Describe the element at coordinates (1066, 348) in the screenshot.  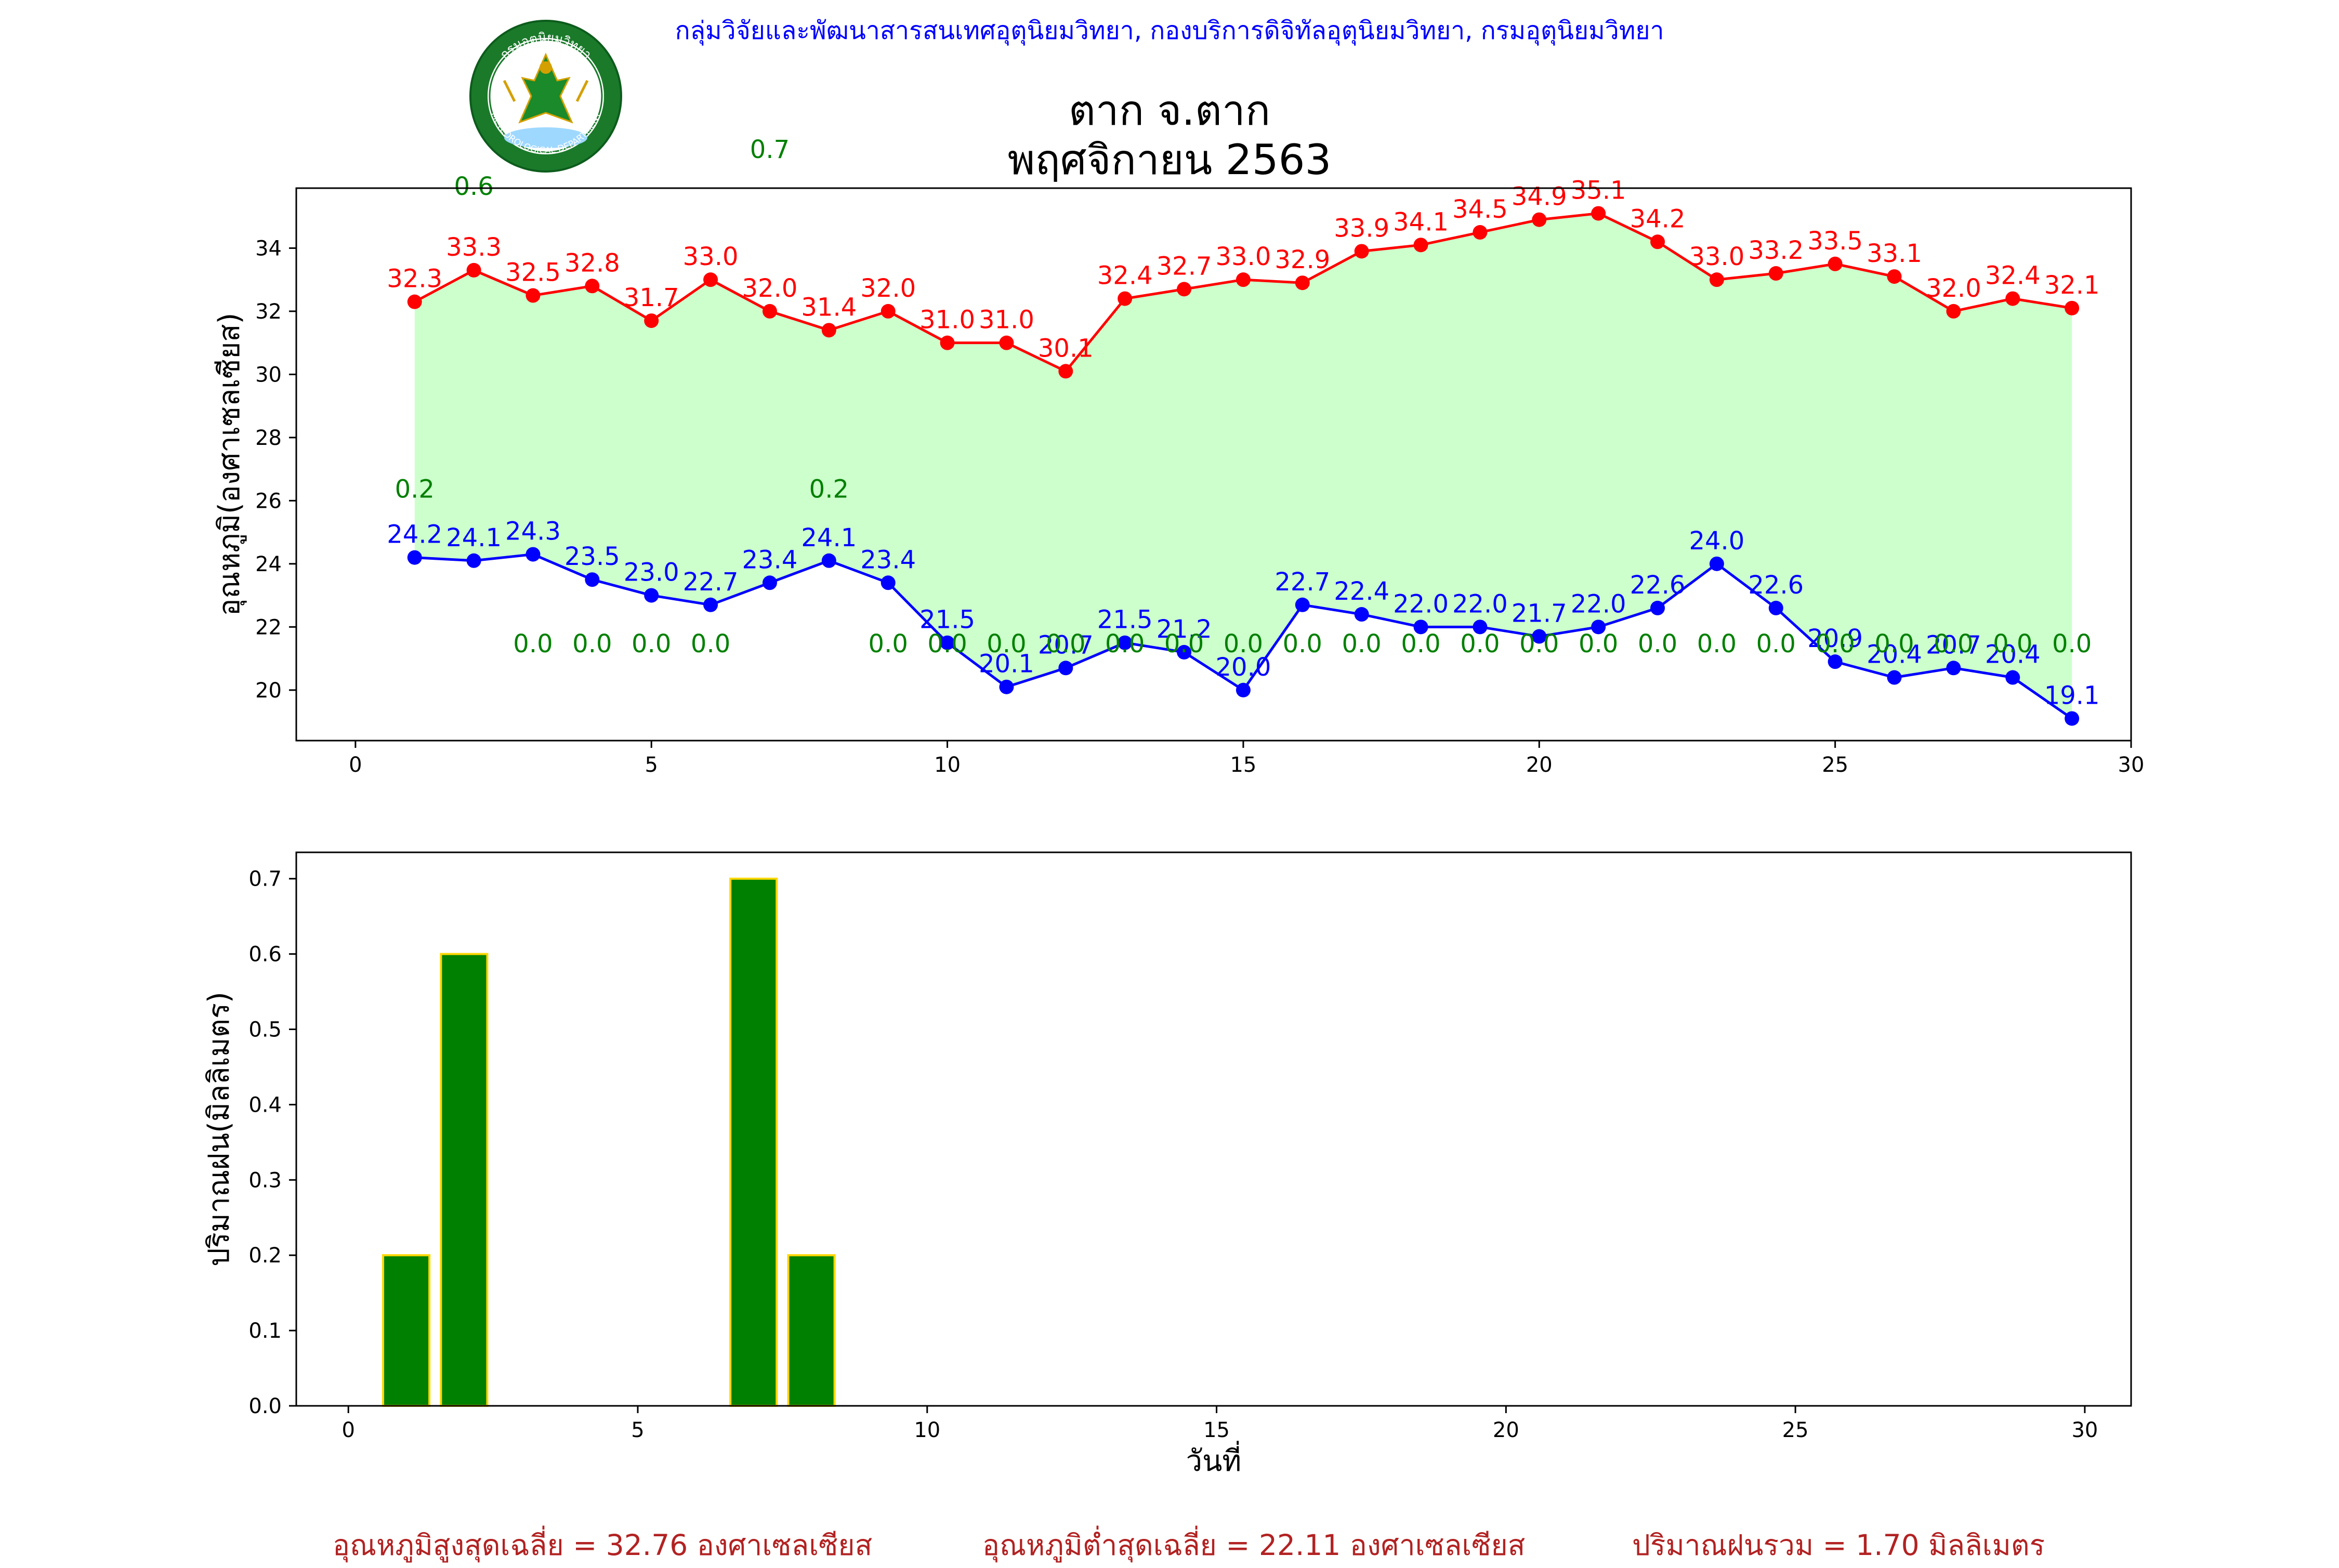
I see `max-temperature-data-label: 30.1` at that location.